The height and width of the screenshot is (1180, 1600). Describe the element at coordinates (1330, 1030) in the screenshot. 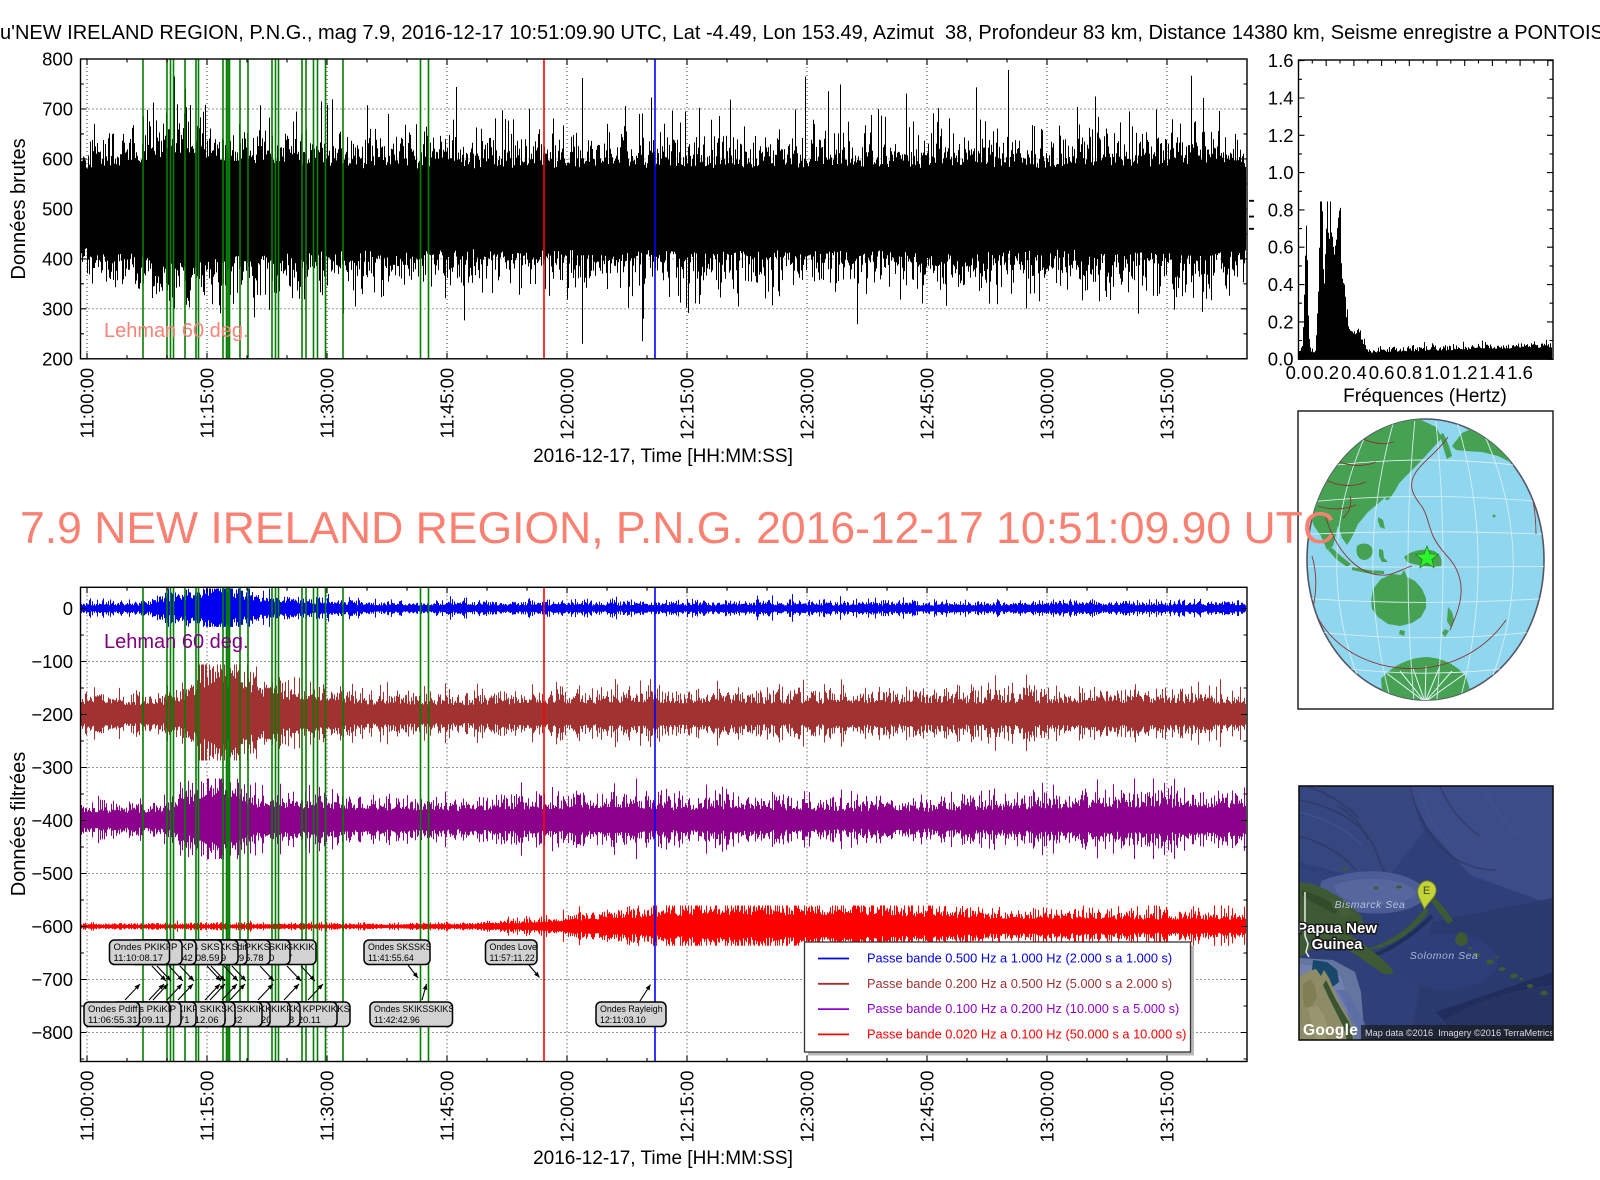

I see `svg-text: Google` at that location.